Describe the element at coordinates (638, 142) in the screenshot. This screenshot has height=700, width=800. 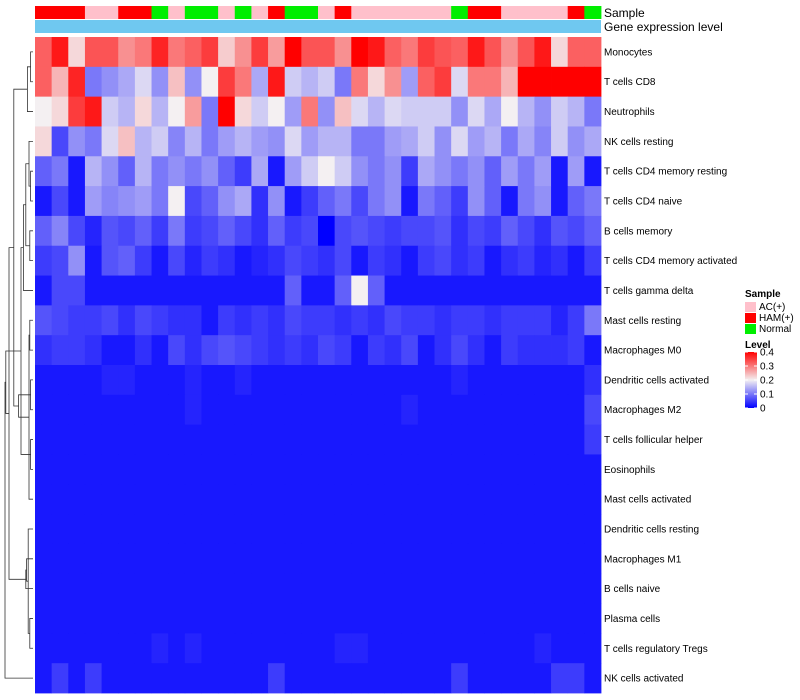
I see `row-label: NK cells resting` at that location.